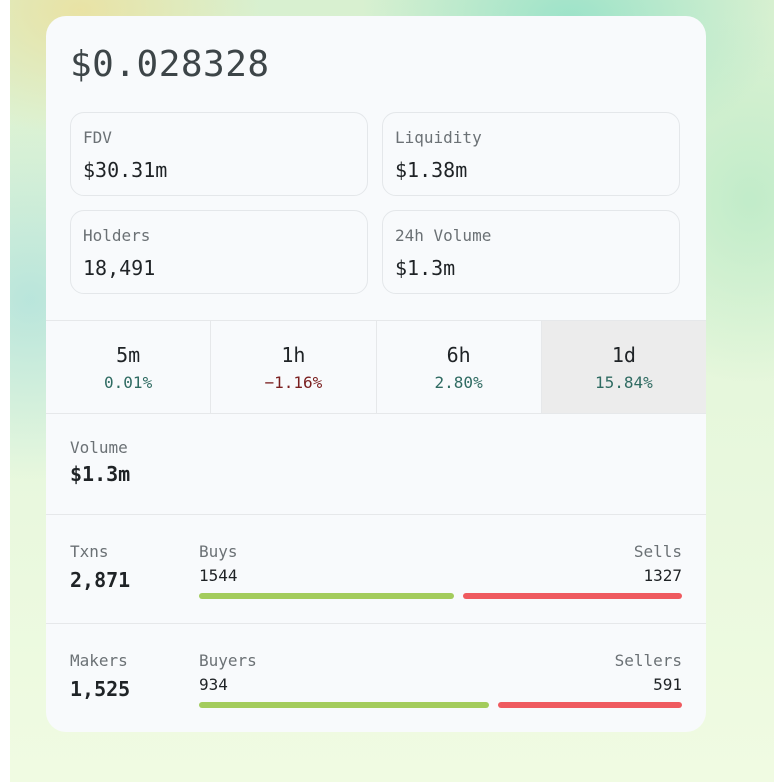  Describe the element at coordinates (431, 170) in the screenshot. I see `stat-value: $1.38m` at that location.